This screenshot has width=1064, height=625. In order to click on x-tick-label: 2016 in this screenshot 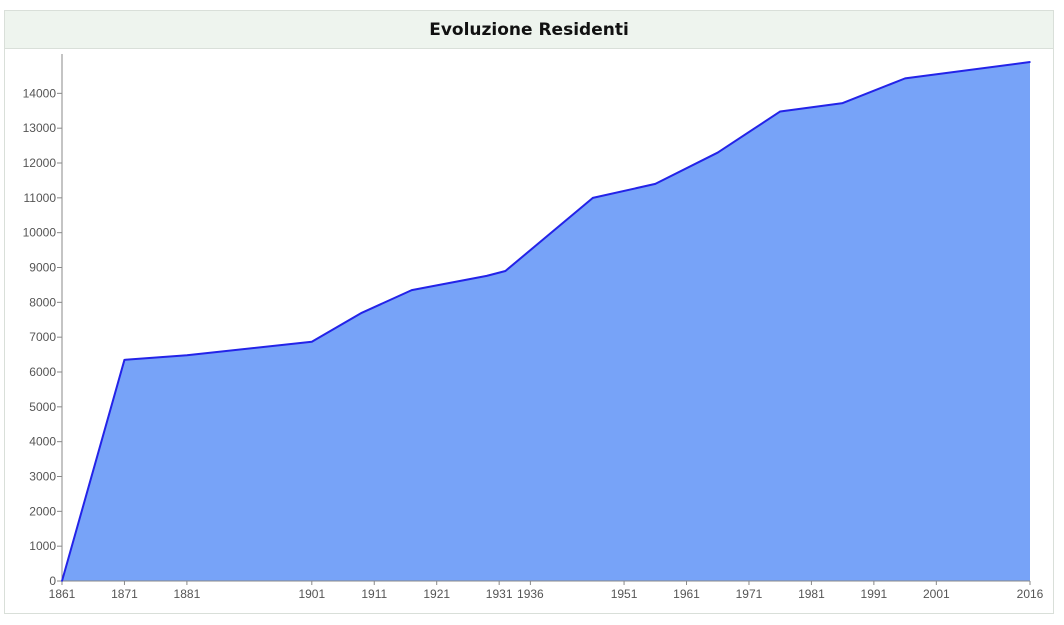, I will do `click(1030, 594)`.